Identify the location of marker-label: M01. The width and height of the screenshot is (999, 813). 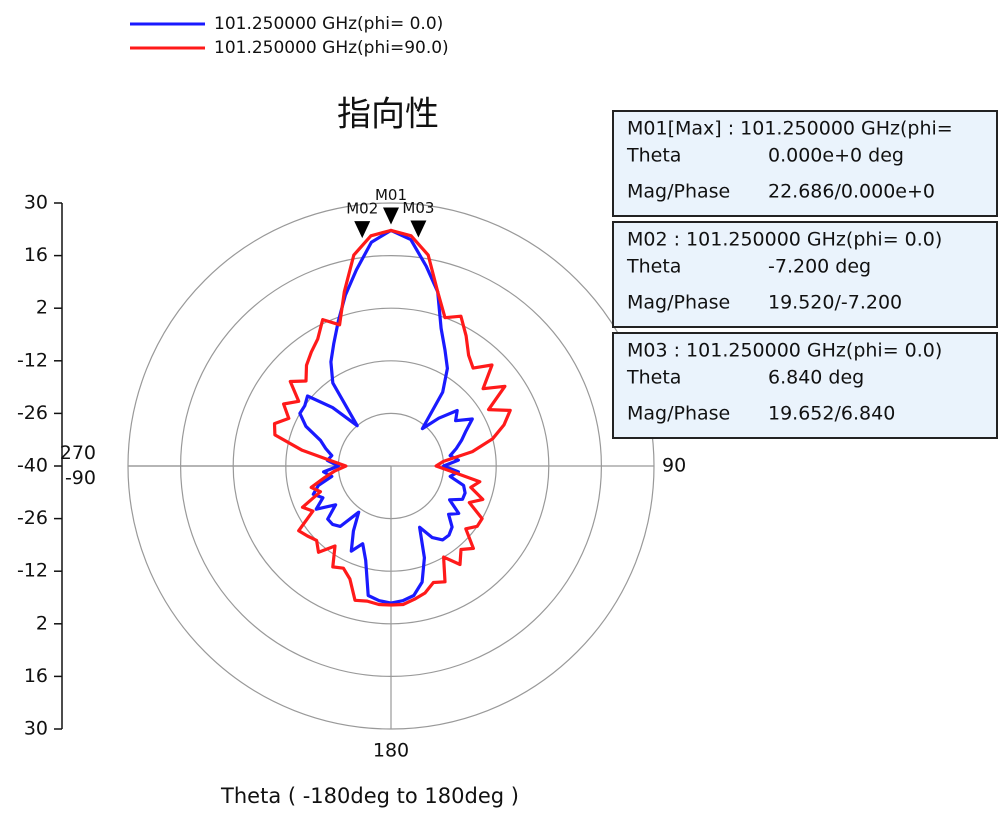
(391, 195).